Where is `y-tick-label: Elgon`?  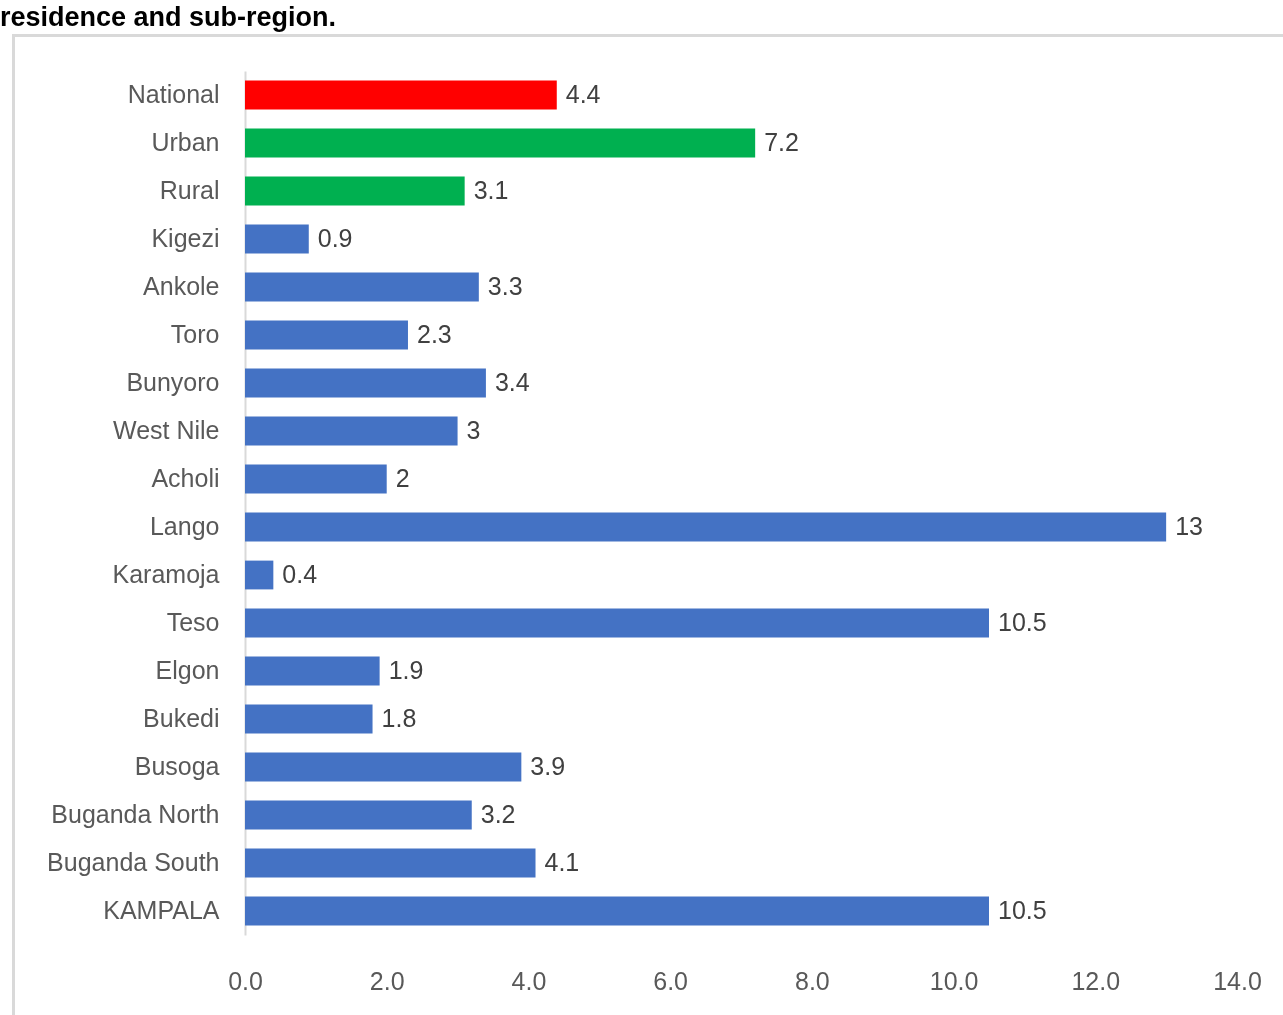 y-tick-label: Elgon is located at coordinates (187, 670).